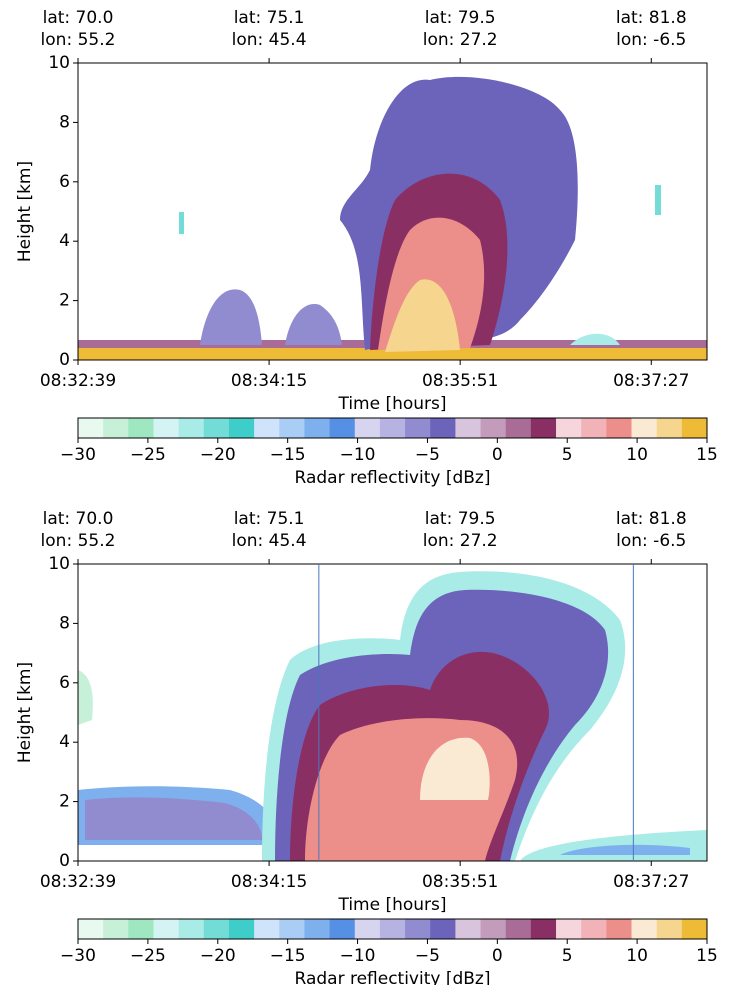 The height and width of the screenshot is (985, 752). What do you see at coordinates (288, 455) in the screenshot?
I see `colorbar-tick-label: −15` at bounding box center [288, 455].